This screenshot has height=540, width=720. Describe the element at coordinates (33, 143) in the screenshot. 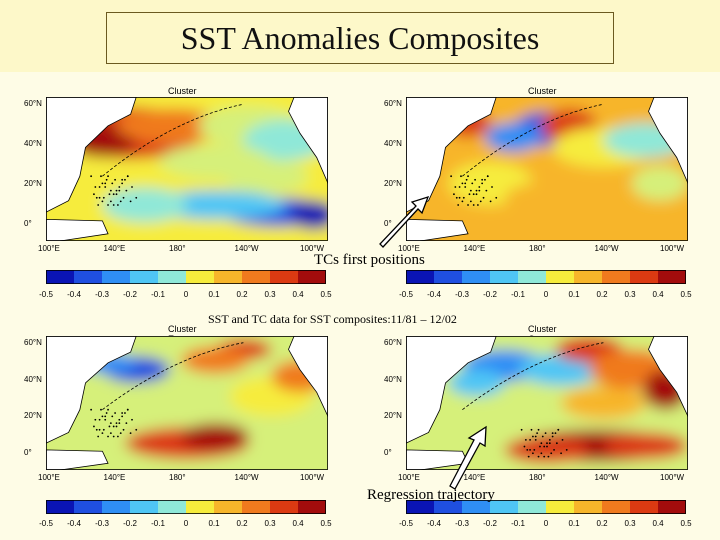

I see `latitude-label: 40°N` at that location.